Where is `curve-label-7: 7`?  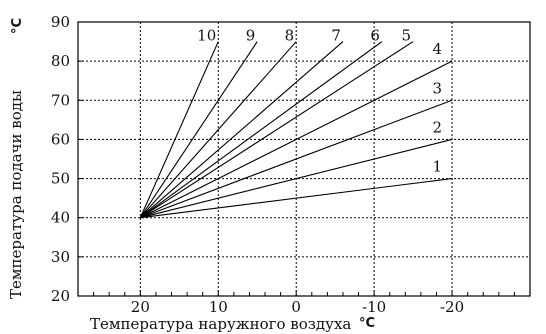
curve-label-7: 7 is located at coordinates (336, 36).